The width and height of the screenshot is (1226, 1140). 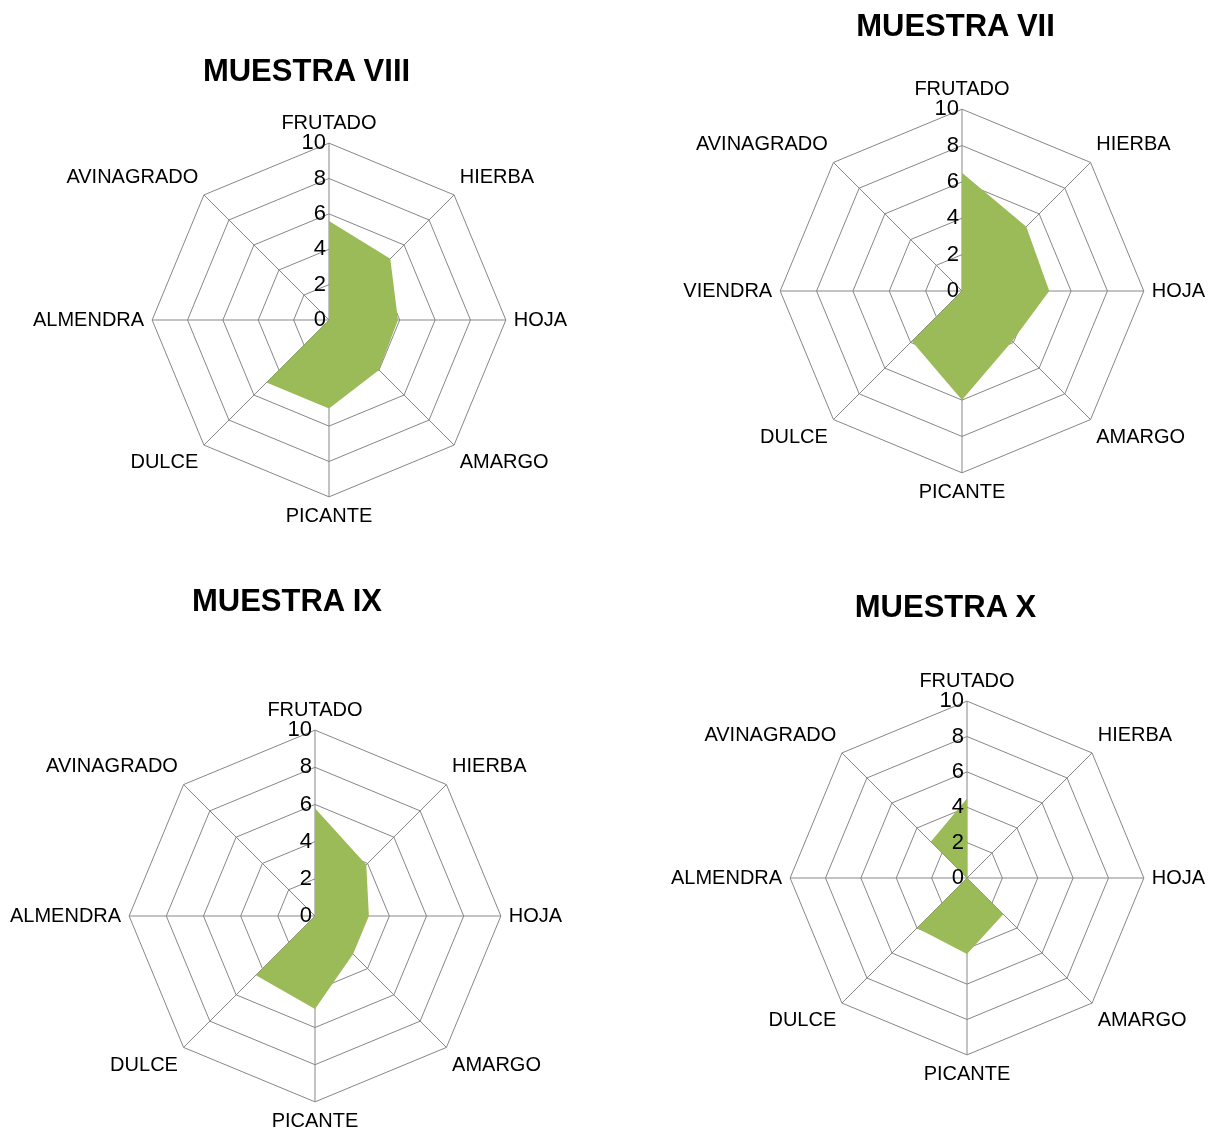 What do you see at coordinates (955, 26) in the screenshot?
I see `chart-title: MUESTRA VII` at bounding box center [955, 26].